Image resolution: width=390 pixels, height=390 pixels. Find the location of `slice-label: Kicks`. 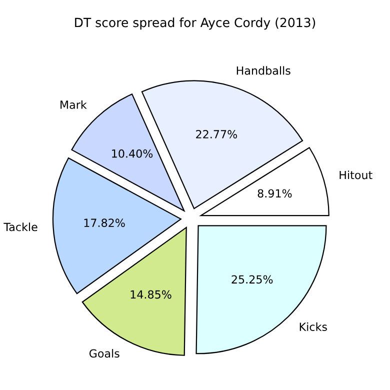

slice-label: Kicks is located at coordinates (313, 327).